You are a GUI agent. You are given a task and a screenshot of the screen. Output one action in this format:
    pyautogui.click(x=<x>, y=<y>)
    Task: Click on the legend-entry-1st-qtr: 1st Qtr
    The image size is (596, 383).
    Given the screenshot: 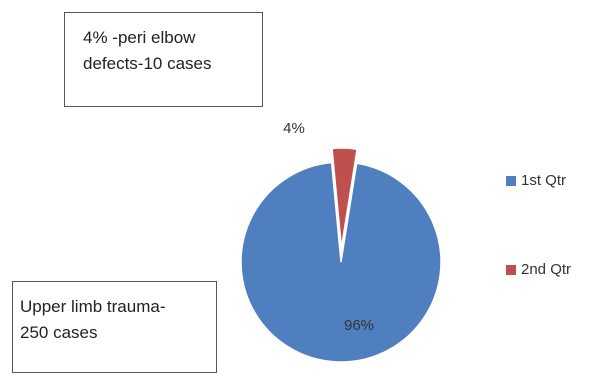 What is the action you would take?
    pyautogui.click(x=536, y=180)
    